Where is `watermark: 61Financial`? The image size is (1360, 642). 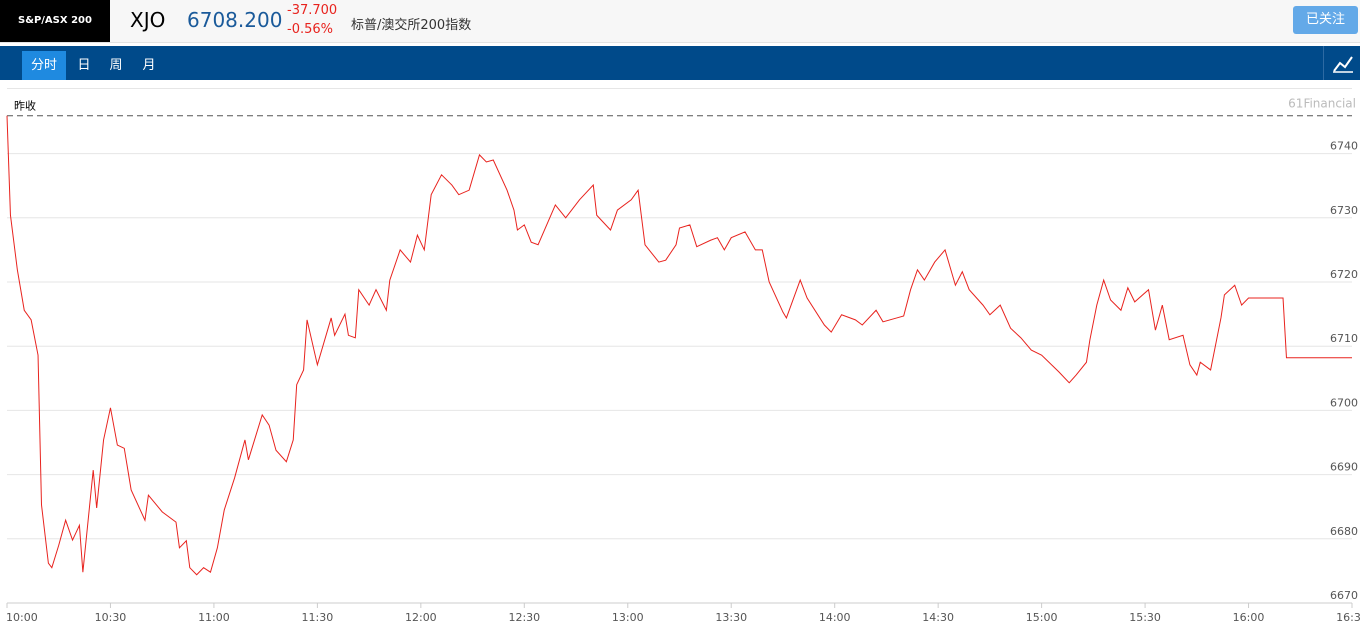 watermark: 61Financial is located at coordinates (1322, 104).